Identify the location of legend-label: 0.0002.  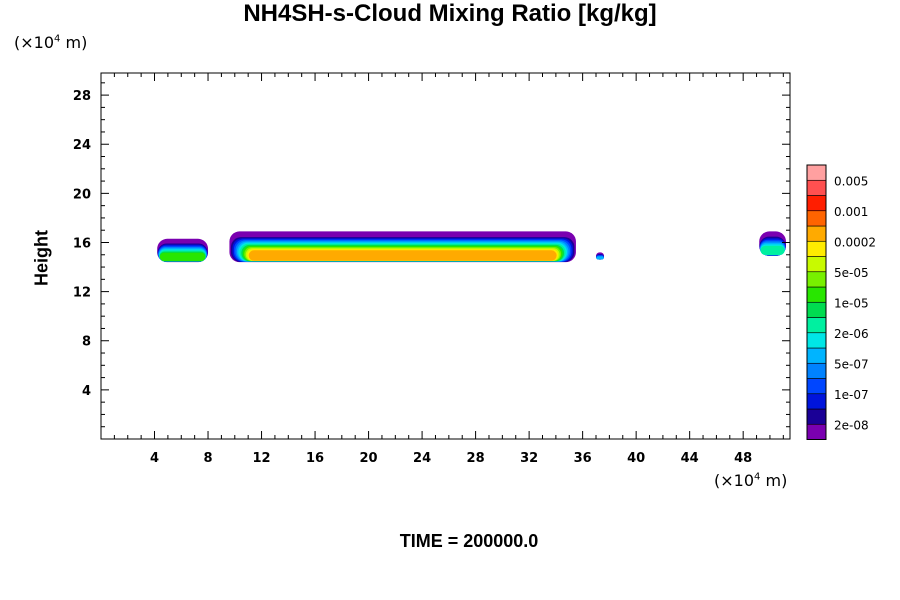
(855, 242).